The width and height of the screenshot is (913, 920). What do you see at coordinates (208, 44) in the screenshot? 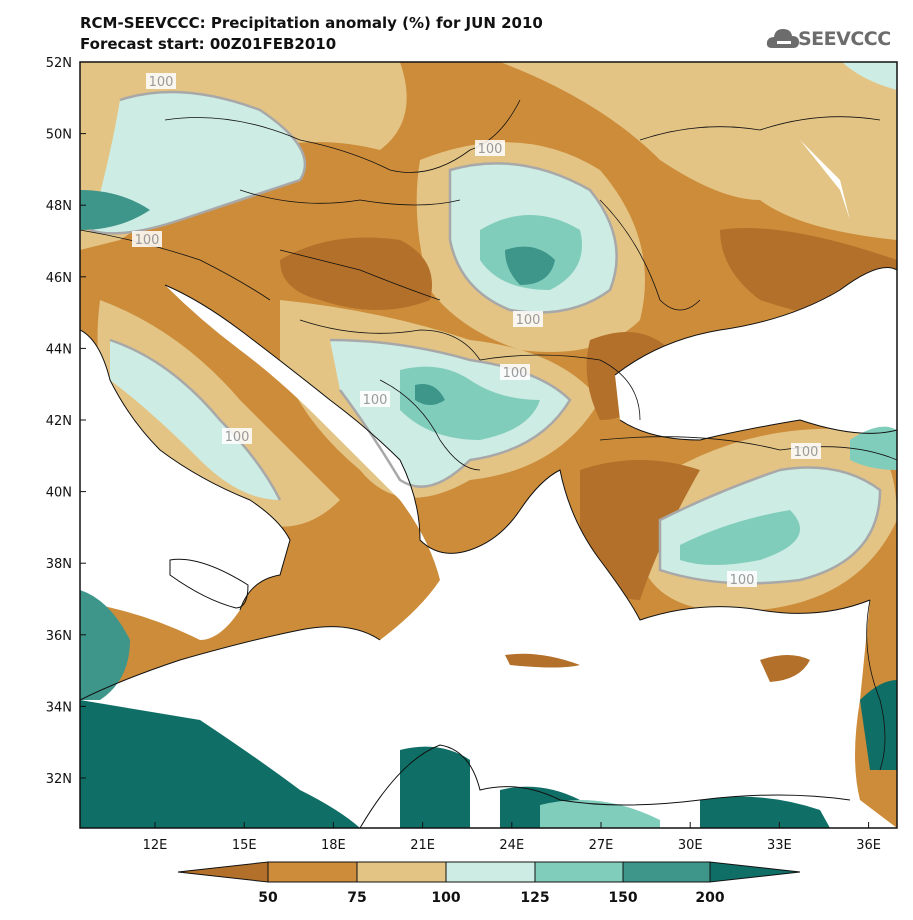
I see `forecast-start-subtitle: Forecast start: 00Z01FEB2010` at bounding box center [208, 44].